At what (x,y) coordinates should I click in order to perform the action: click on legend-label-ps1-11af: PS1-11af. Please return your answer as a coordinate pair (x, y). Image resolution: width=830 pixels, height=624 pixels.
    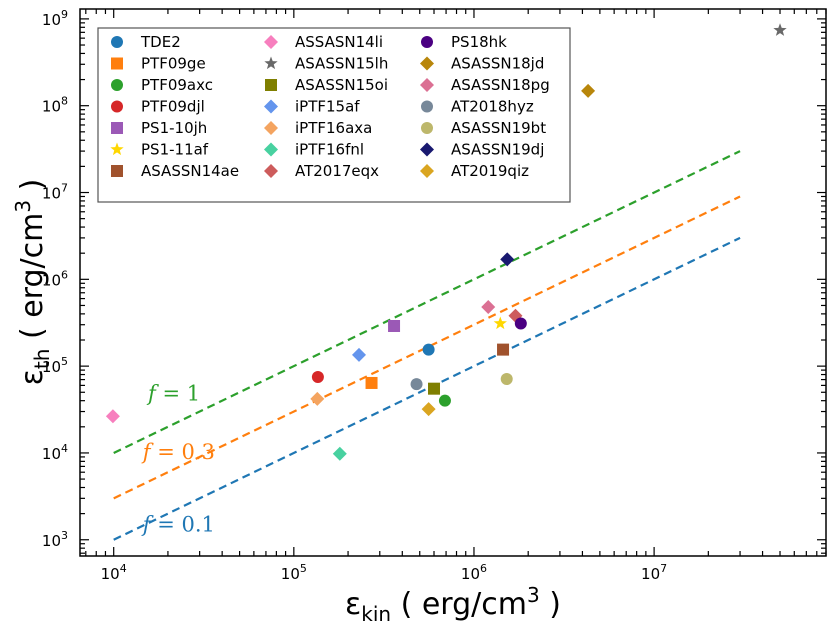
    Looking at the image, I should click on (175, 150).